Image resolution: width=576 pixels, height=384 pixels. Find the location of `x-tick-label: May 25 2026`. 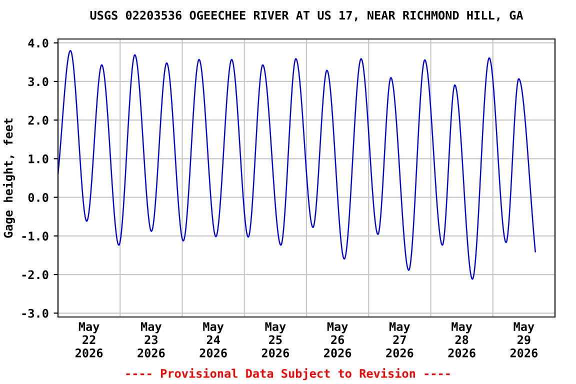

x-tick-label: May 25 2026 is located at coordinates (276, 340).